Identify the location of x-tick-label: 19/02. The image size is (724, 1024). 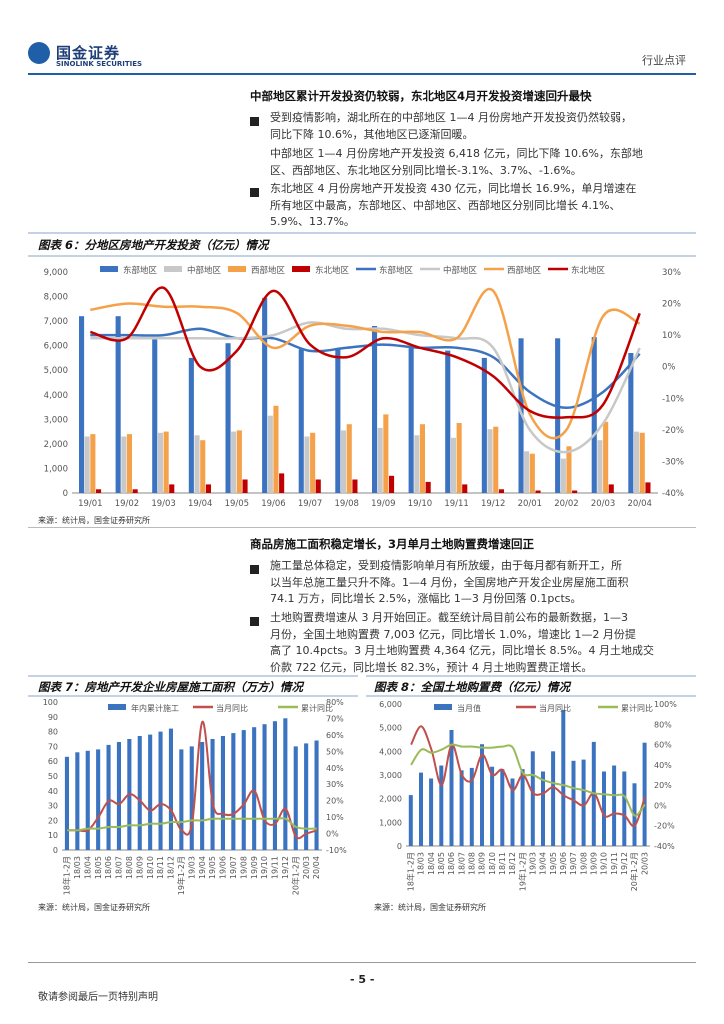
(127, 504).